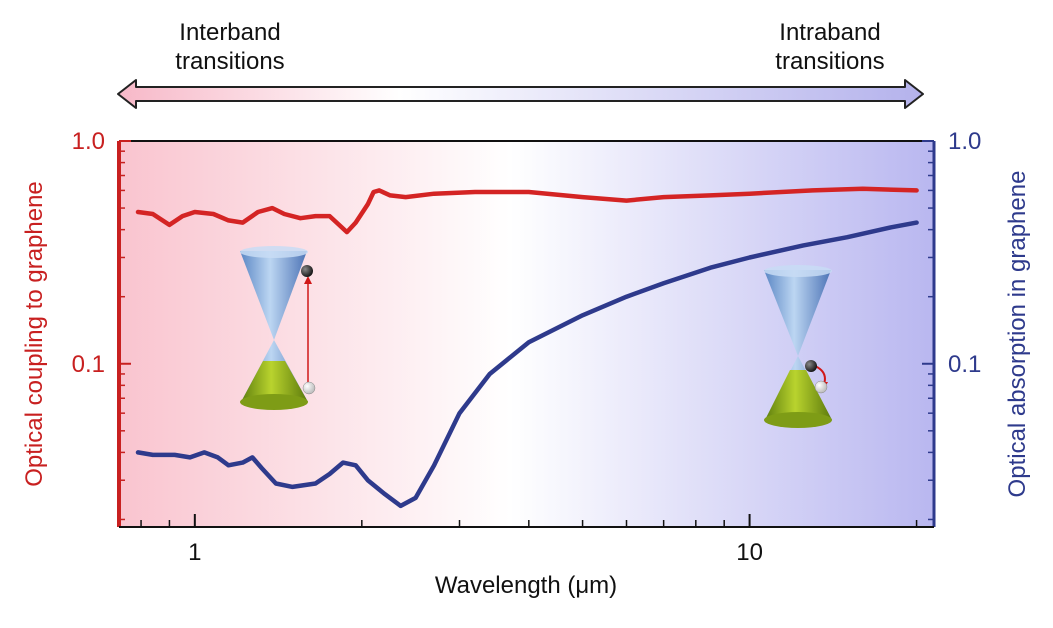 The image size is (1053, 628). What do you see at coordinates (964, 141) in the screenshot?
I see `y-right-tick-label: 1.0` at bounding box center [964, 141].